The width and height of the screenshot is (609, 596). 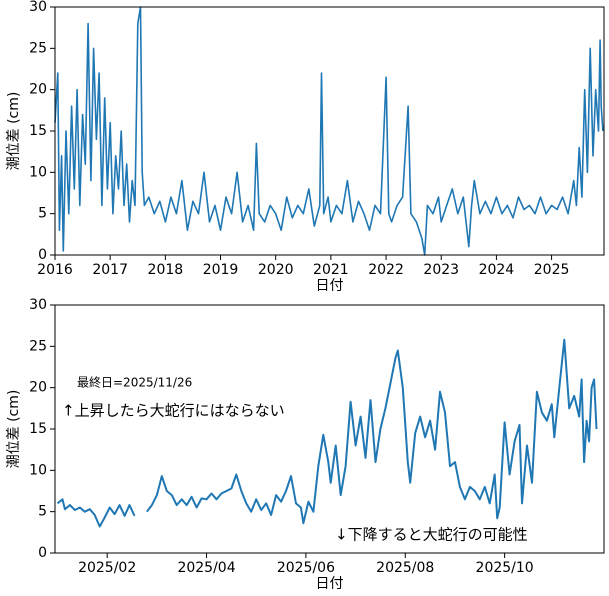 What do you see at coordinates (55, 270) in the screenshot?
I see `x-tick-label: 2016` at bounding box center [55, 270].